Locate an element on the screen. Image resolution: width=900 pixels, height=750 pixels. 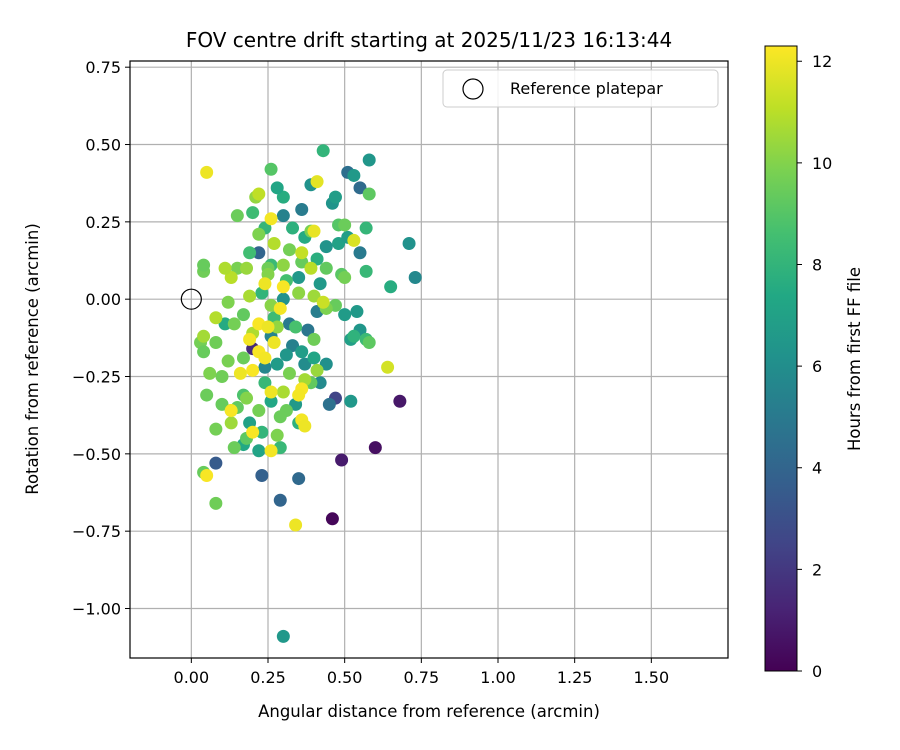
y-tick-label: 0.50 is located at coordinates (103, 145).